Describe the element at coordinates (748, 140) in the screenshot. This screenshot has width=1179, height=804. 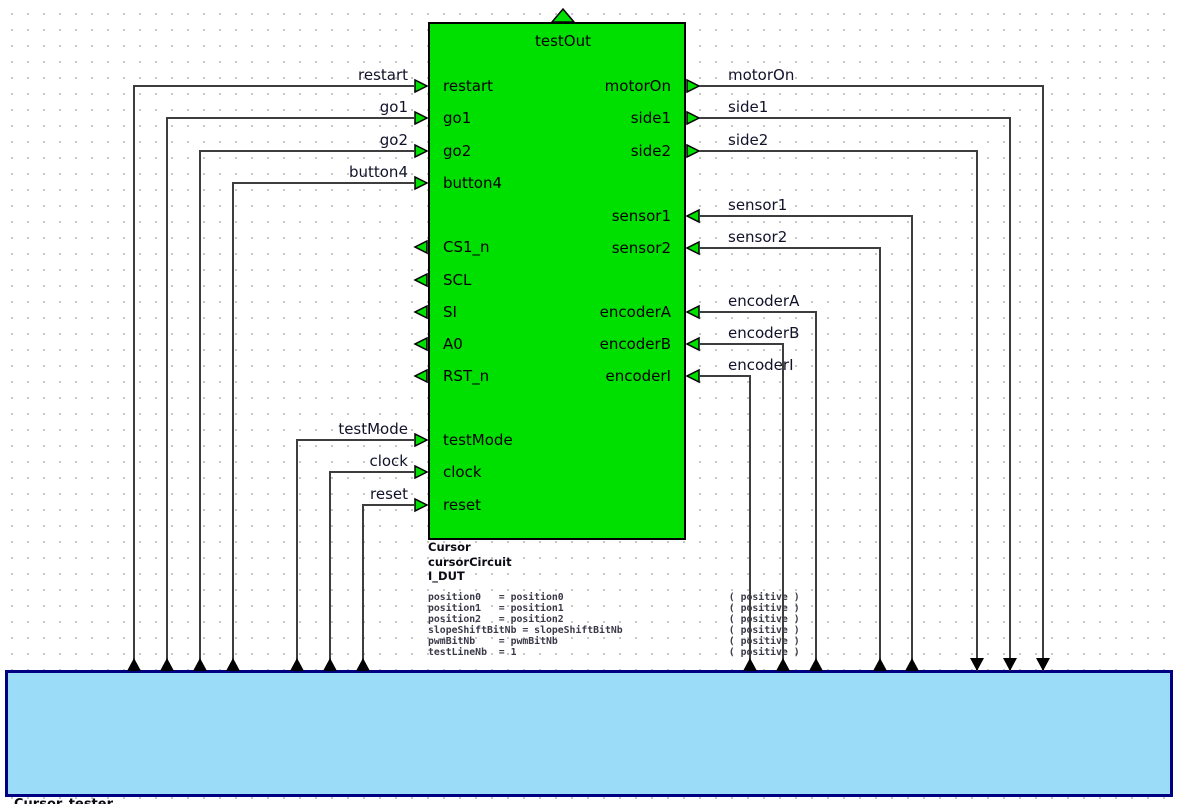
I see `wire-label-side2: side2` at that location.